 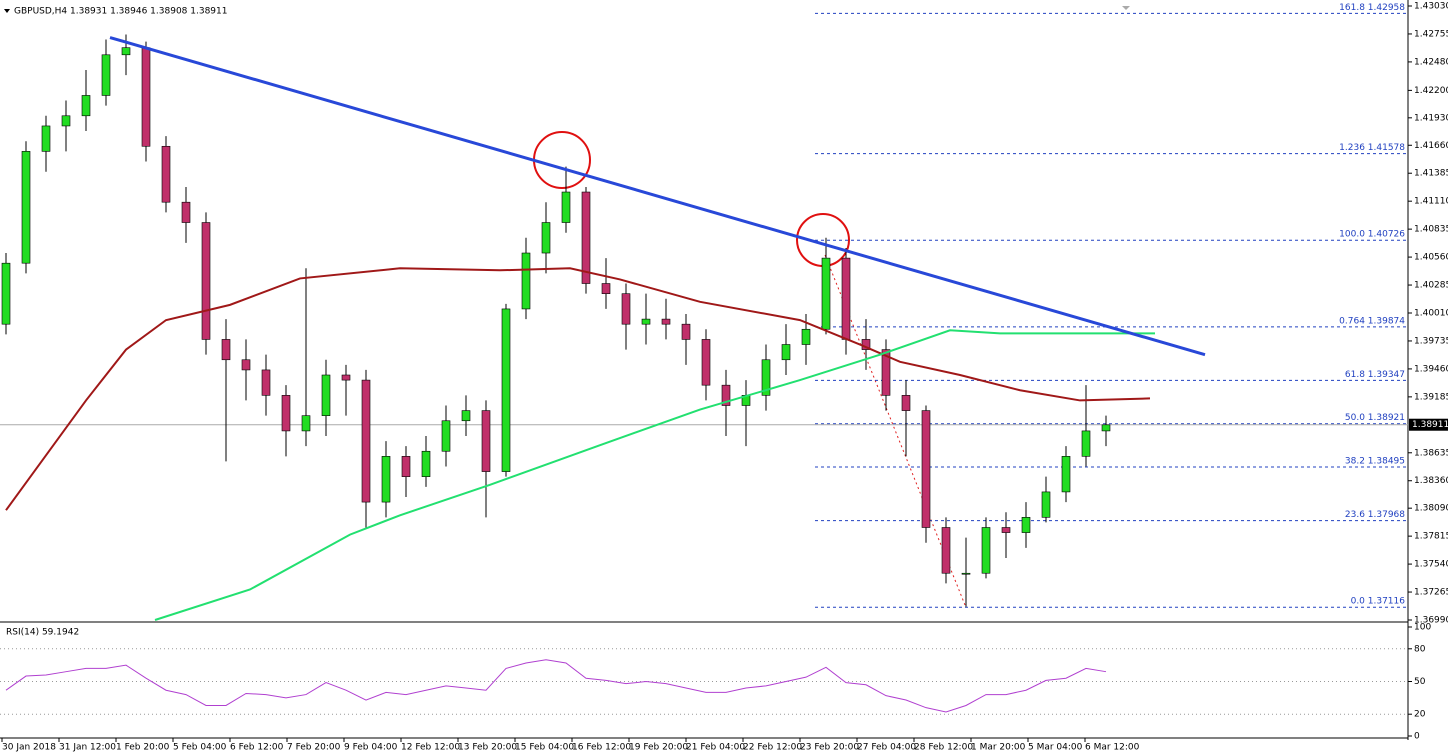 What do you see at coordinates (29, 748) in the screenshot?
I see `x-tick-label: 30 Jan 2018` at bounding box center [29, 748].